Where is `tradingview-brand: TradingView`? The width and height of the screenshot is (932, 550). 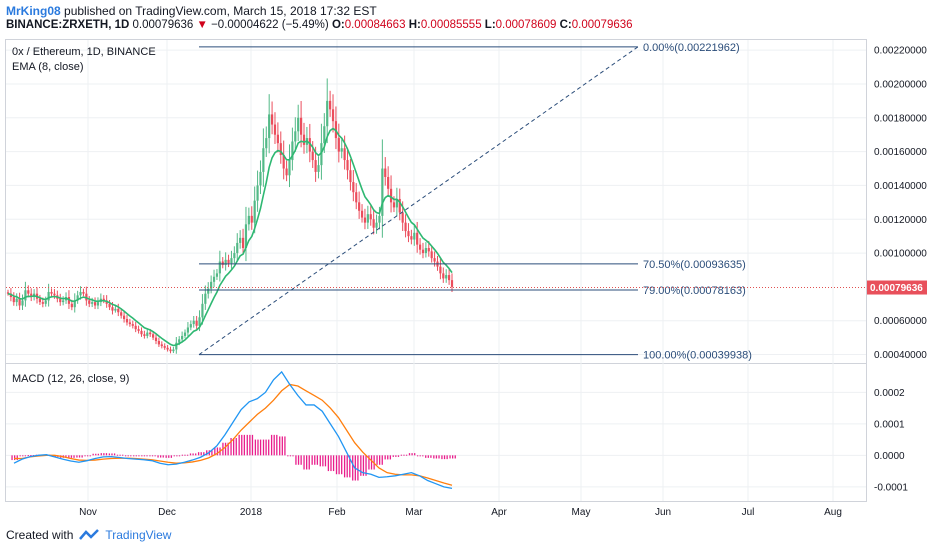
tradingview-brand: TradingView is located at coordinates (138, 535).